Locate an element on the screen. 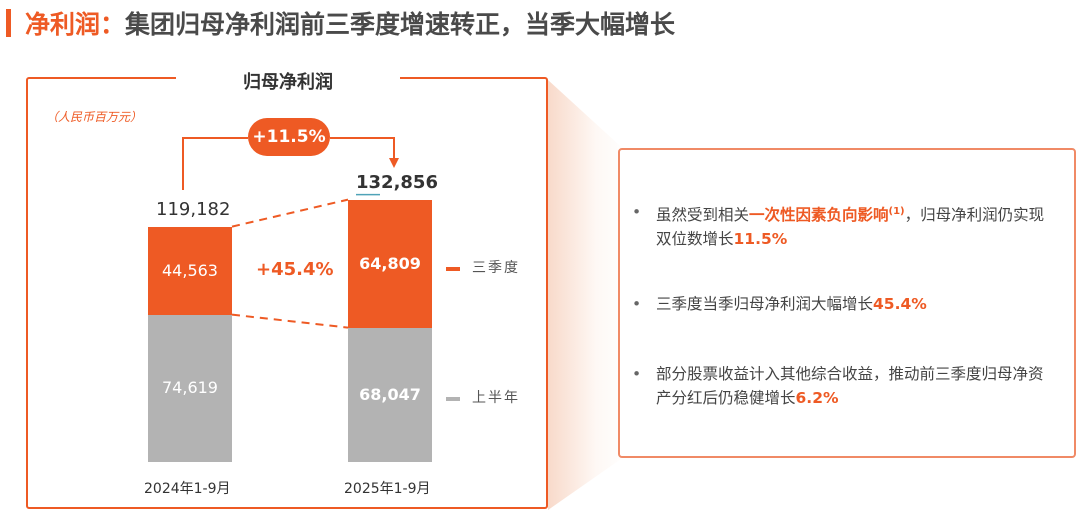  bar-value-label: 44,563 is located at coordinates (190, 270).